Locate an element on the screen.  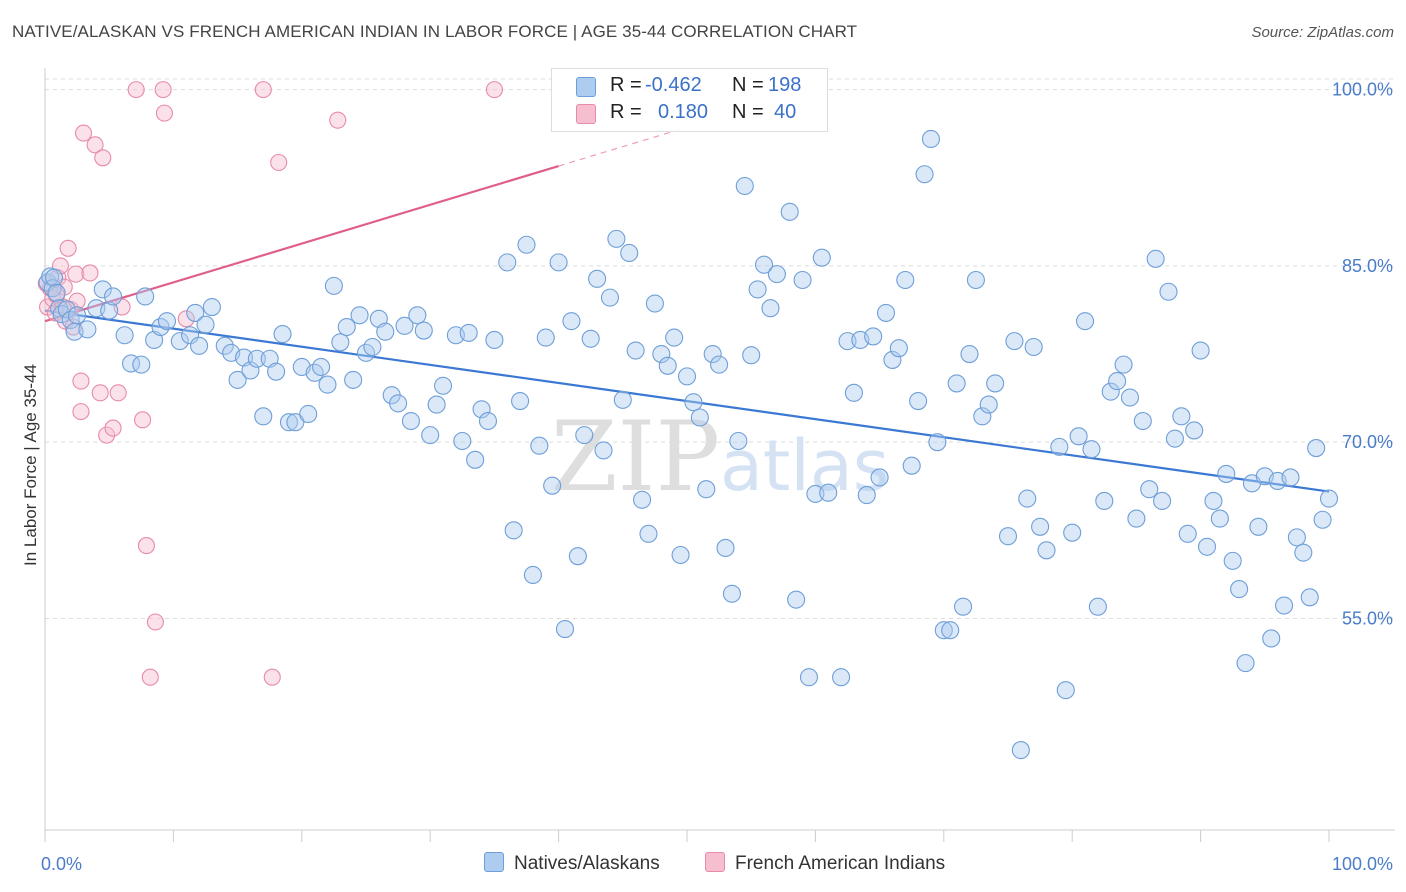
stats-legend: R = -0.462 N = 198 R = 0.180 N = 40 is located at coordinates (689, 100).